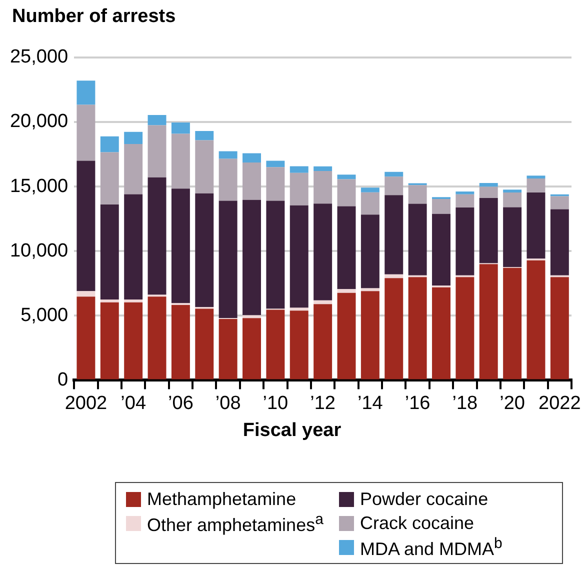 The height and width of the screenshot is (569, 584). Describe the element at coordinates (465, 403) in the screenshot. I see `x-tick-label: ’18` at that location.